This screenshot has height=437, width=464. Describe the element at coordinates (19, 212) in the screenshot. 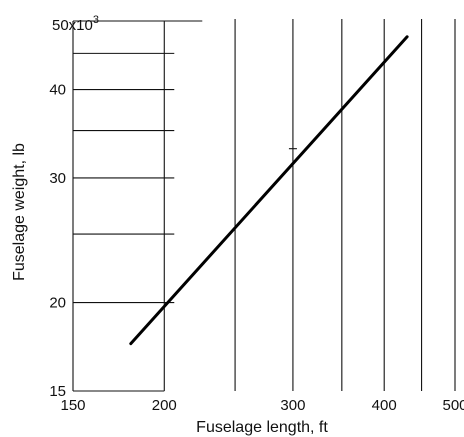

I see `y-axis-label: Fuselage weight, lb` at that location.